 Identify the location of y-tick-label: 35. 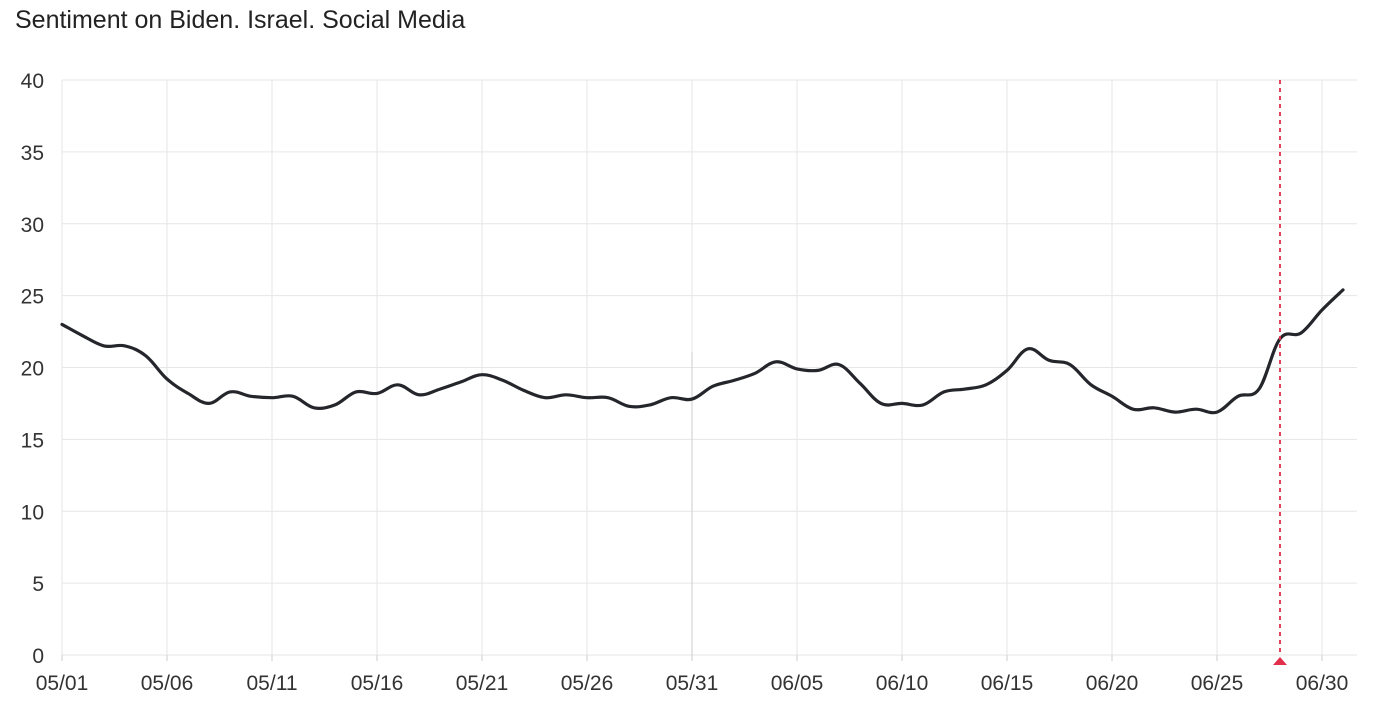
(32, 153).